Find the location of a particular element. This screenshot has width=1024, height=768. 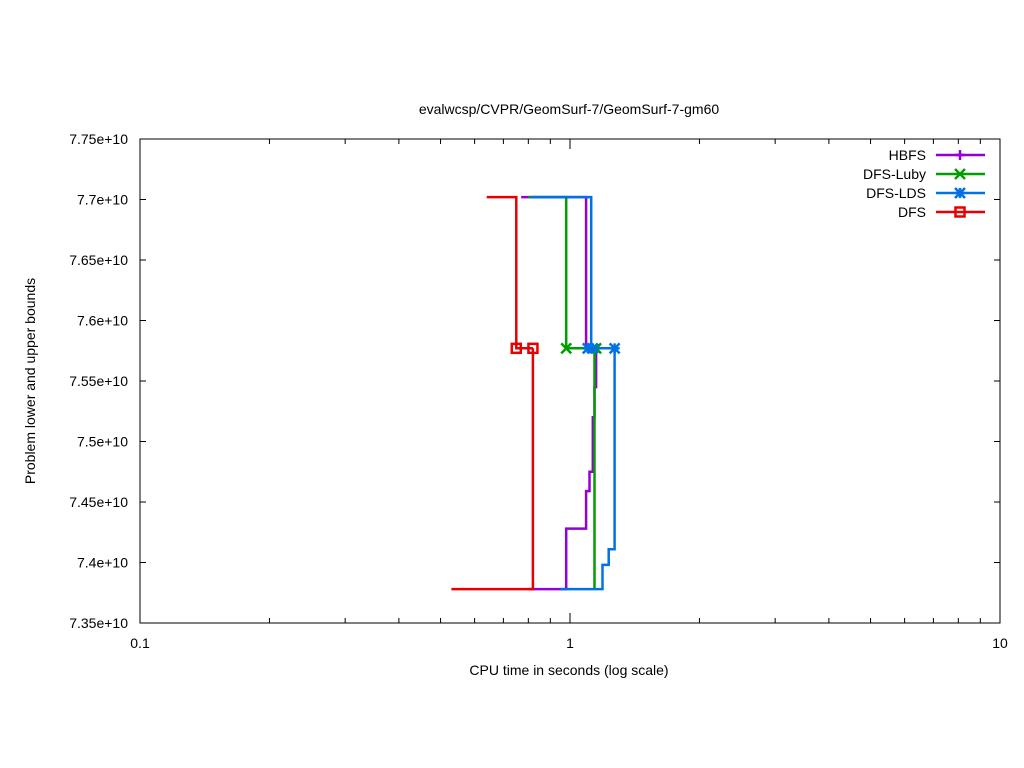

x-tick-label: 1 is located at coordinates (570, 643).